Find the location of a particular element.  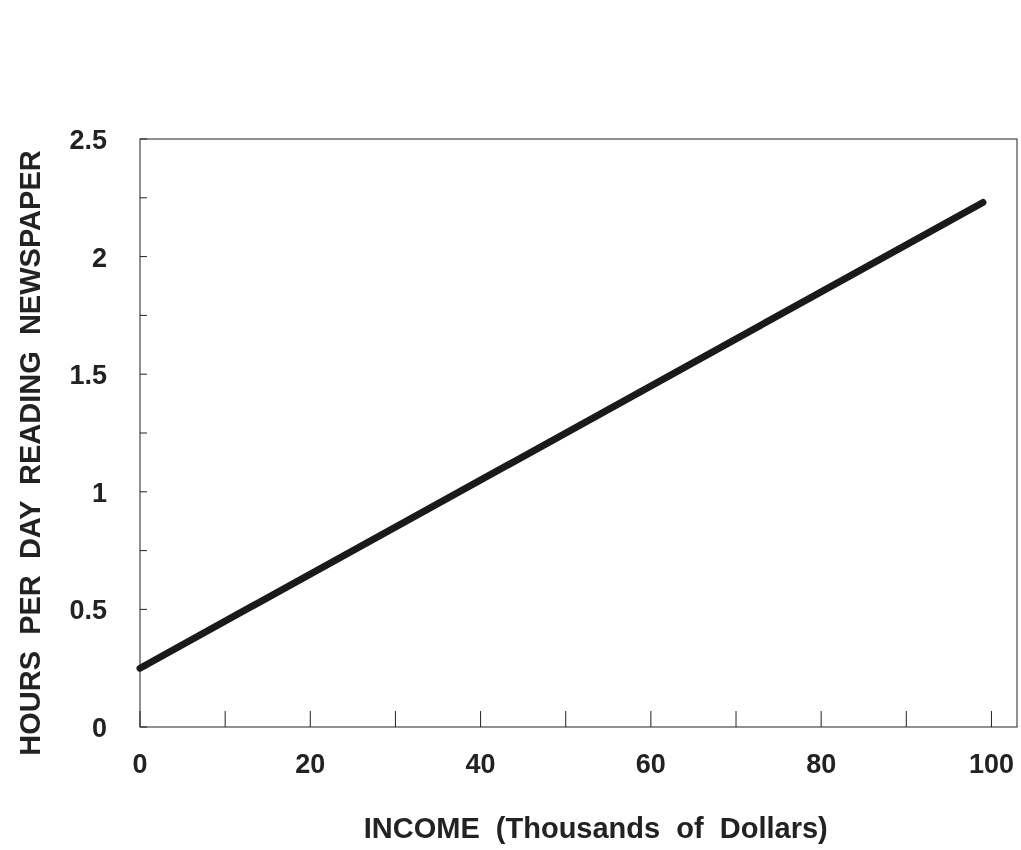

x-tick-label: 80 is located at coordinates (821, 764).